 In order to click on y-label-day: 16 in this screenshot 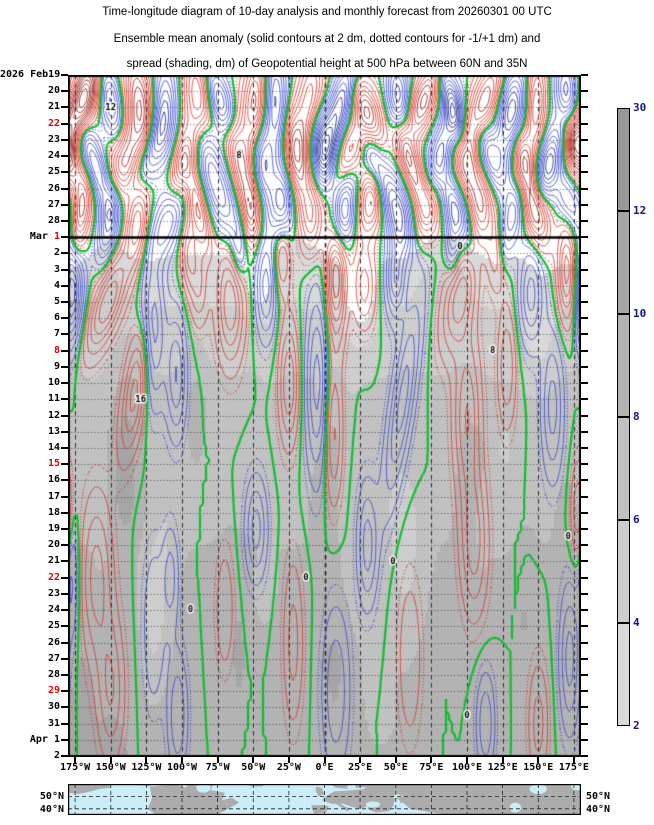, I will do `click(53, 480)`.